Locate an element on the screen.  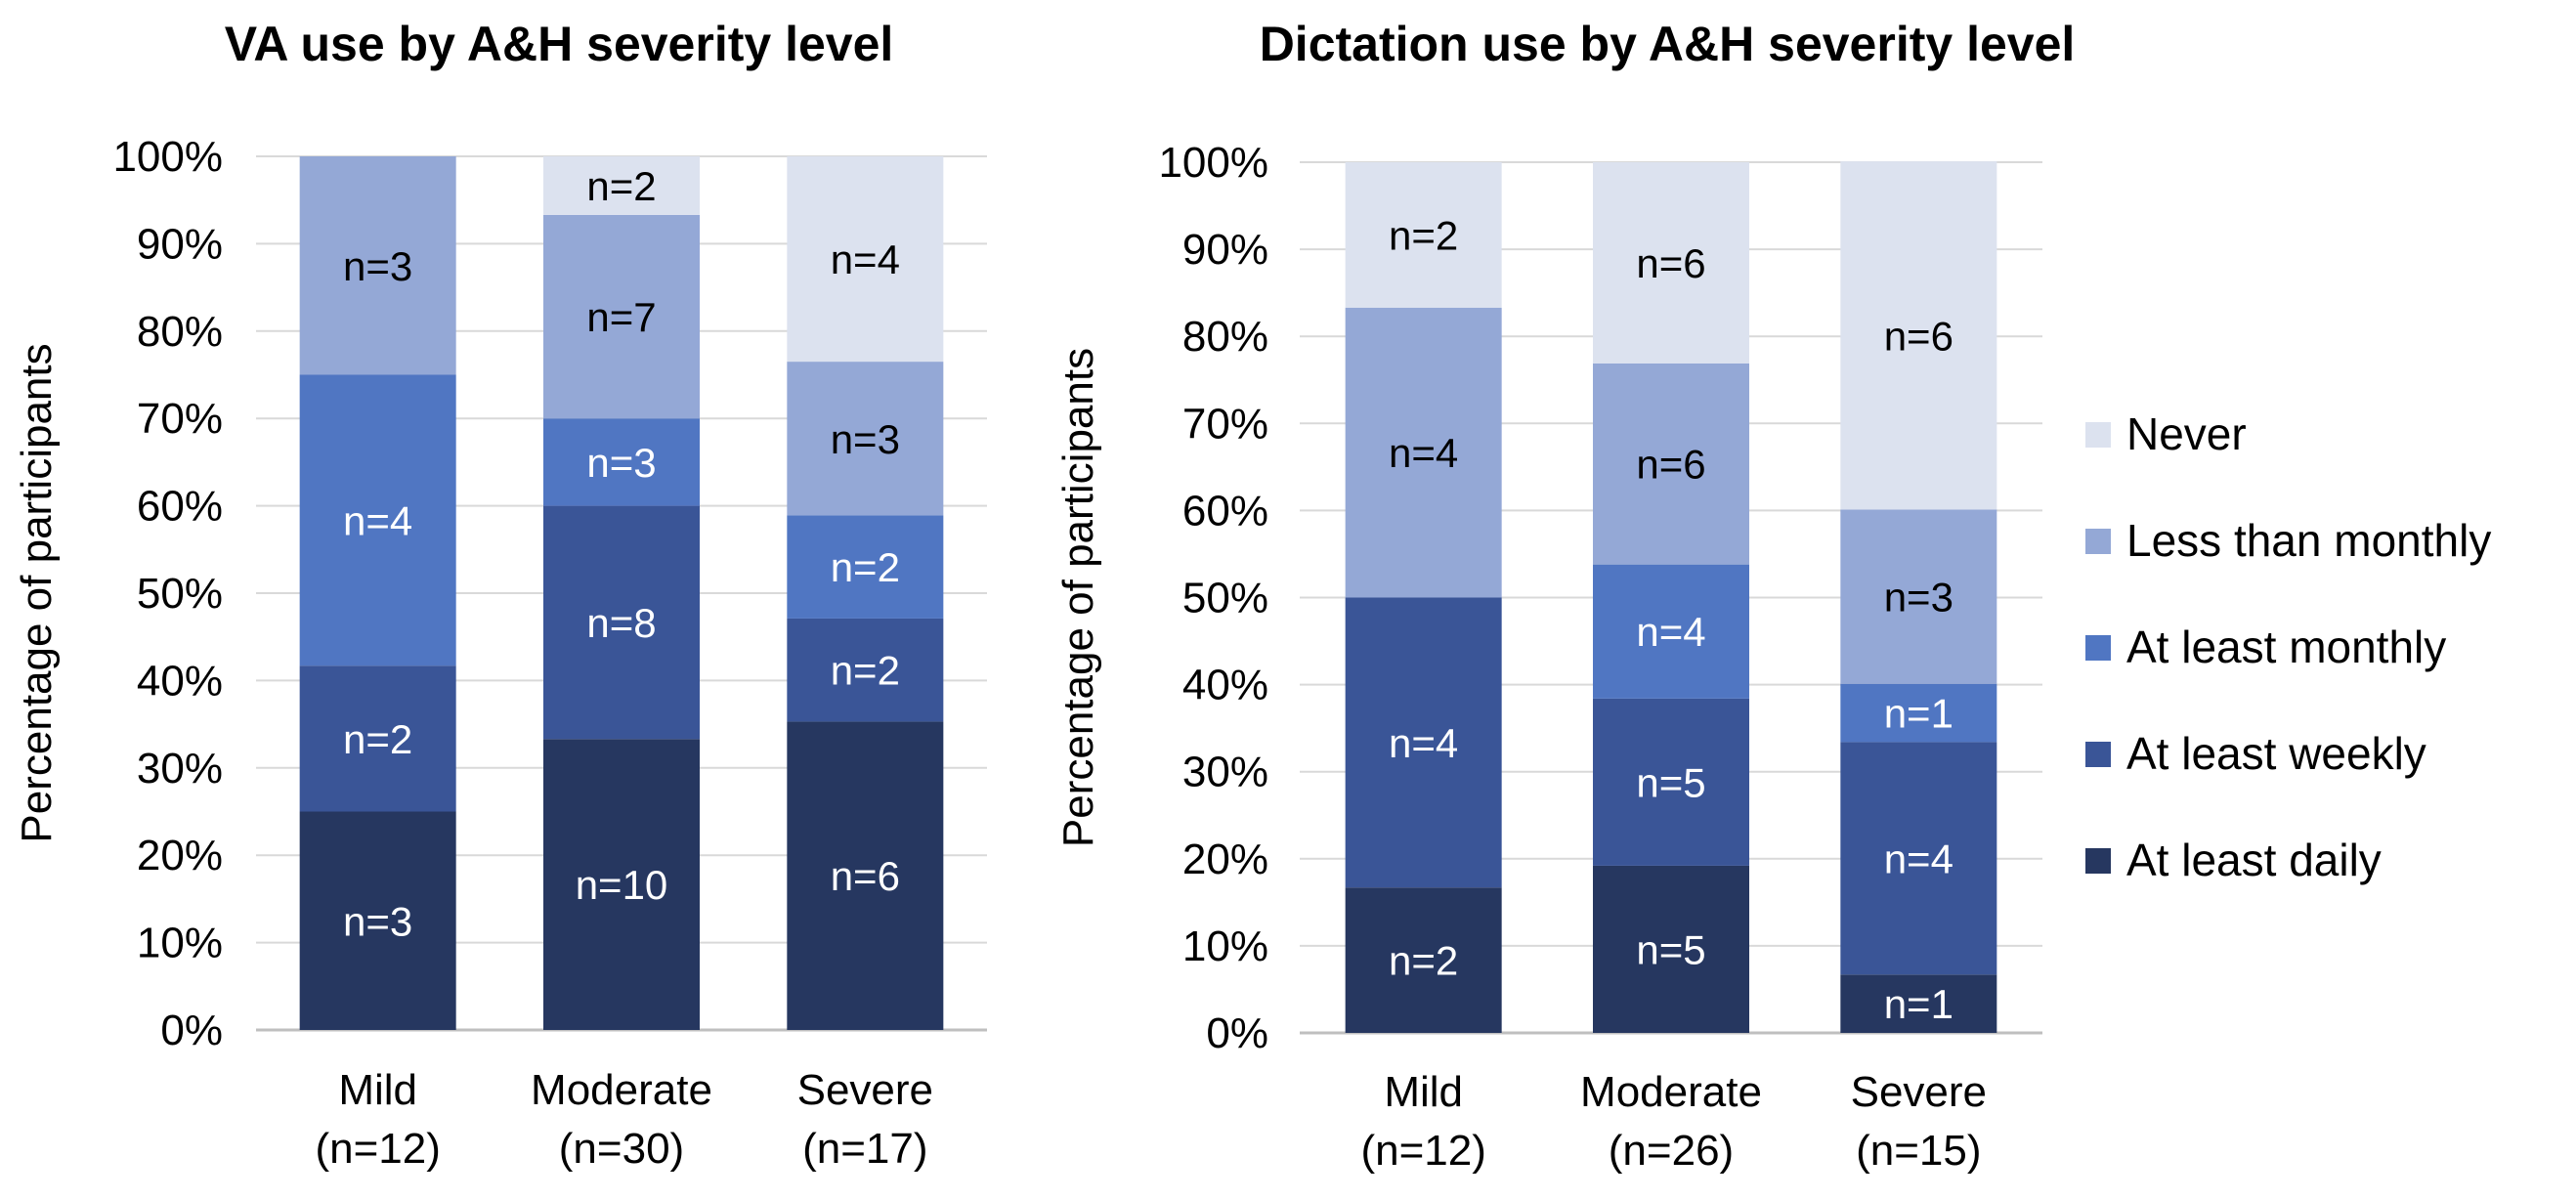
legend-swatch-at-least-daily is located at coordinates (2098, 861).